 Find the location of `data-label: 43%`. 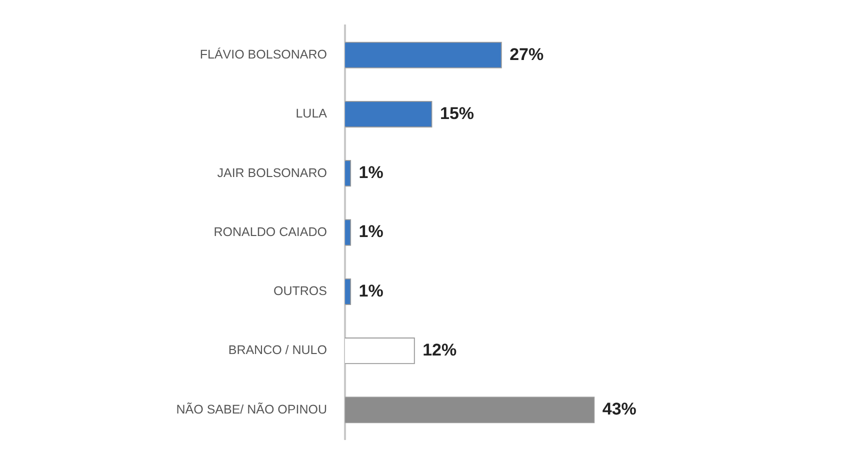

data-label: 43% is located at coordinates (619, 409).